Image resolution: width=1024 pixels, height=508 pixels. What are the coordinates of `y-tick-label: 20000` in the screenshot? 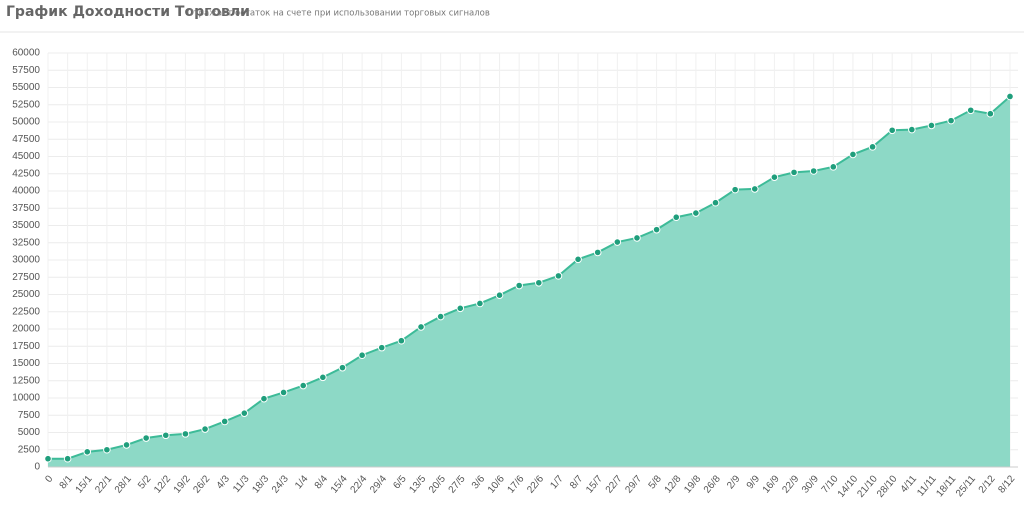 It's located at (26, 329).